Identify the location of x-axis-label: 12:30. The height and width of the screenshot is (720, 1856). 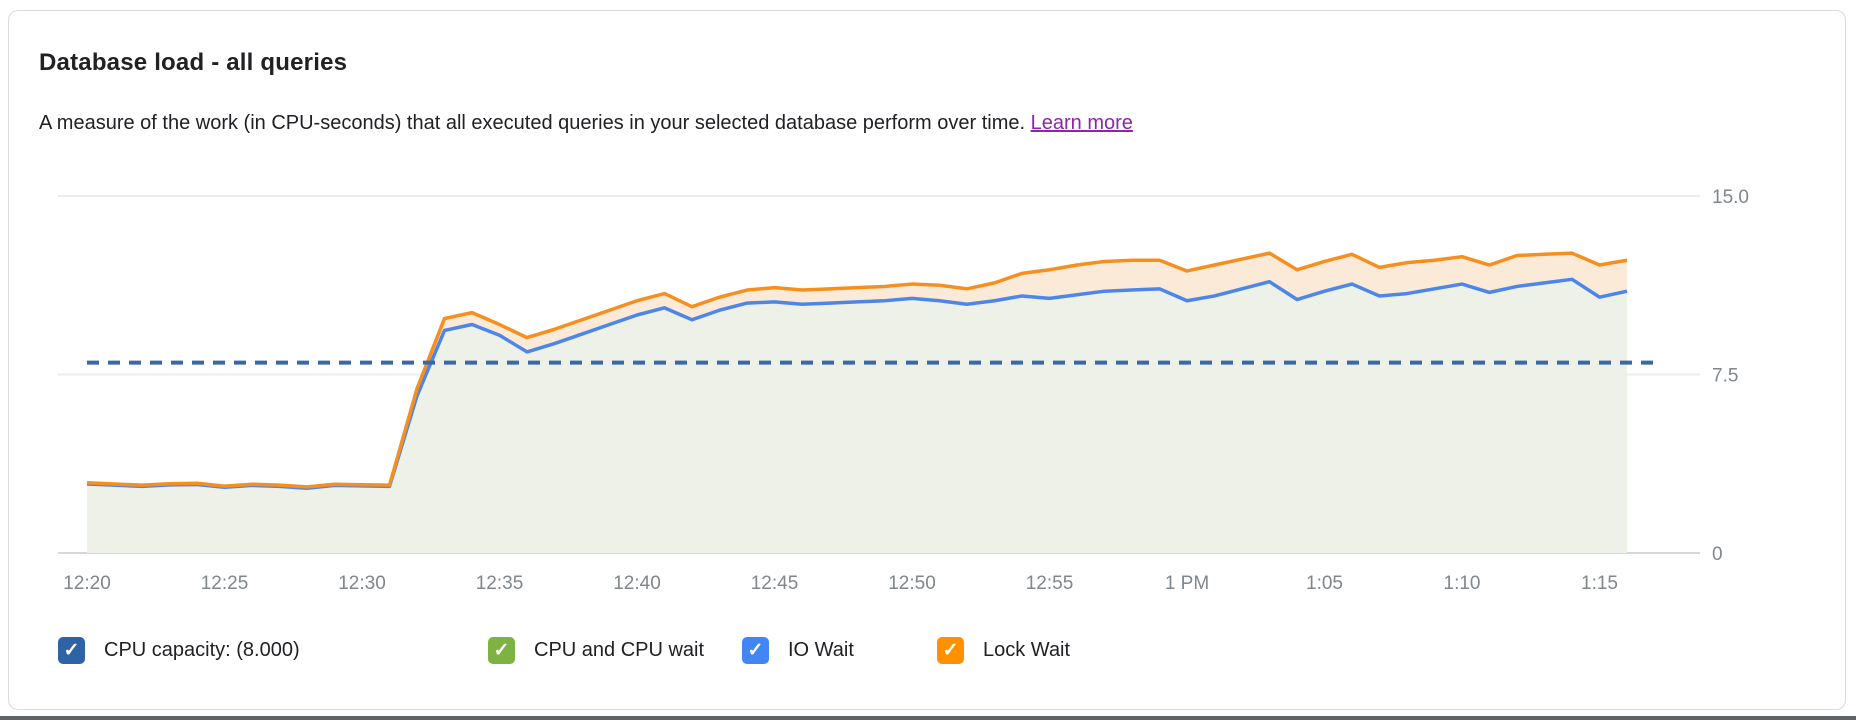
(362, 583).